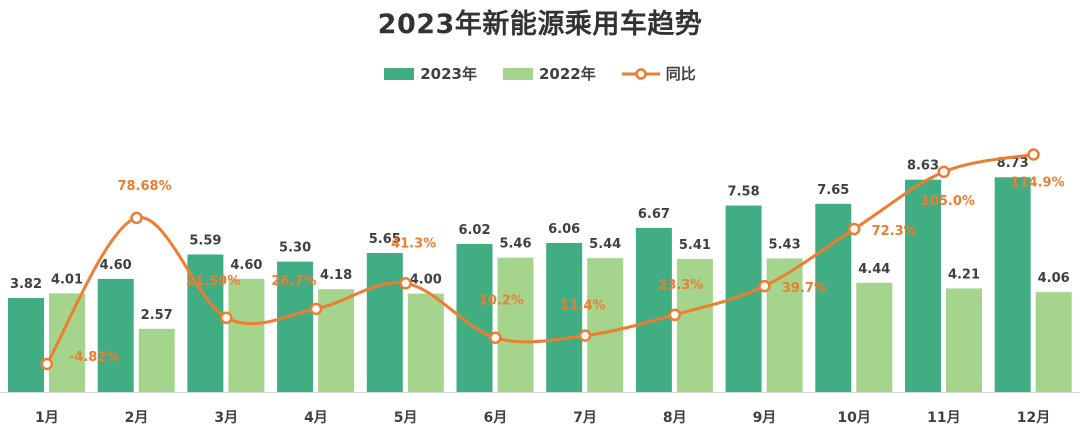 This screenshot has width=1080, height=434. Describe the element at coordinates (399, 73) in the screenshot. I see `legend-swatch-2023` at that location.